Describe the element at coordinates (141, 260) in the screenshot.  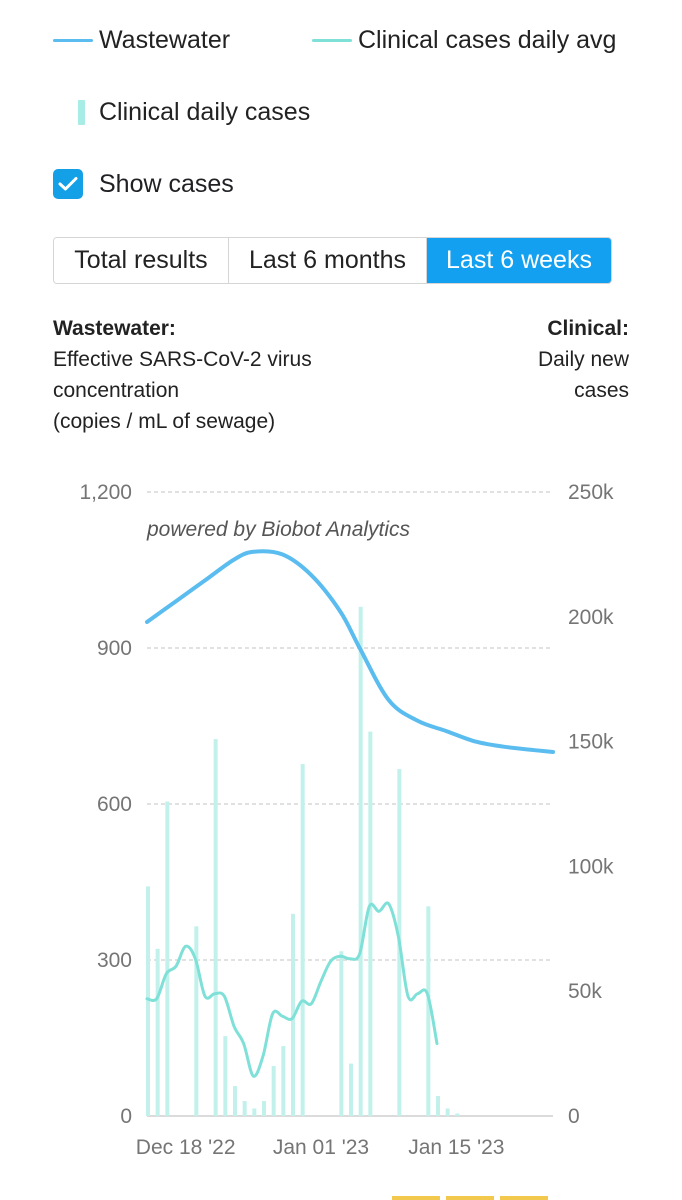
I see `tab-total-results: Total results` at that location.